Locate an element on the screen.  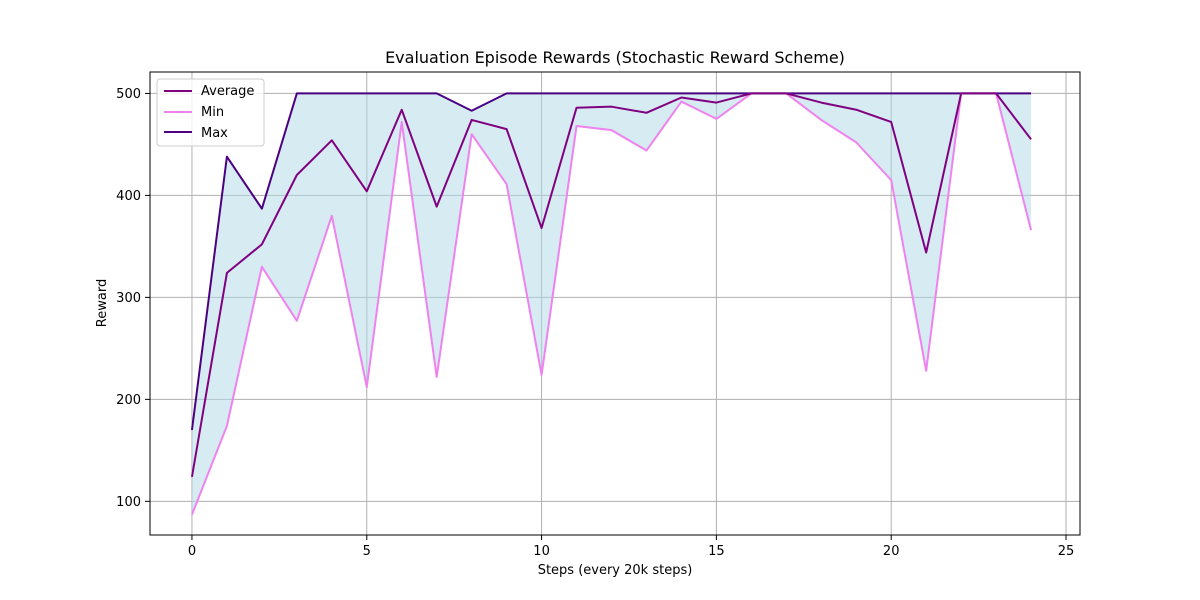
y-tick-label: 300 is located at coordinates (128, 298).